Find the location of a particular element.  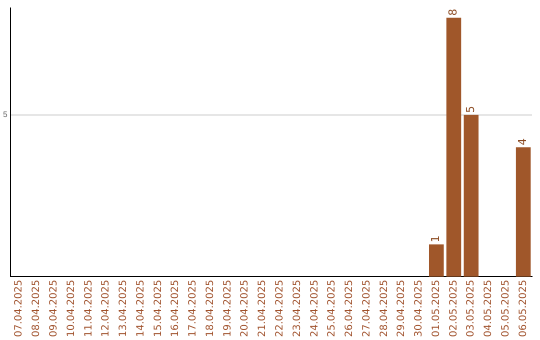

x-tick-label: 06.05.2025 is located at coordinates (523, 309).